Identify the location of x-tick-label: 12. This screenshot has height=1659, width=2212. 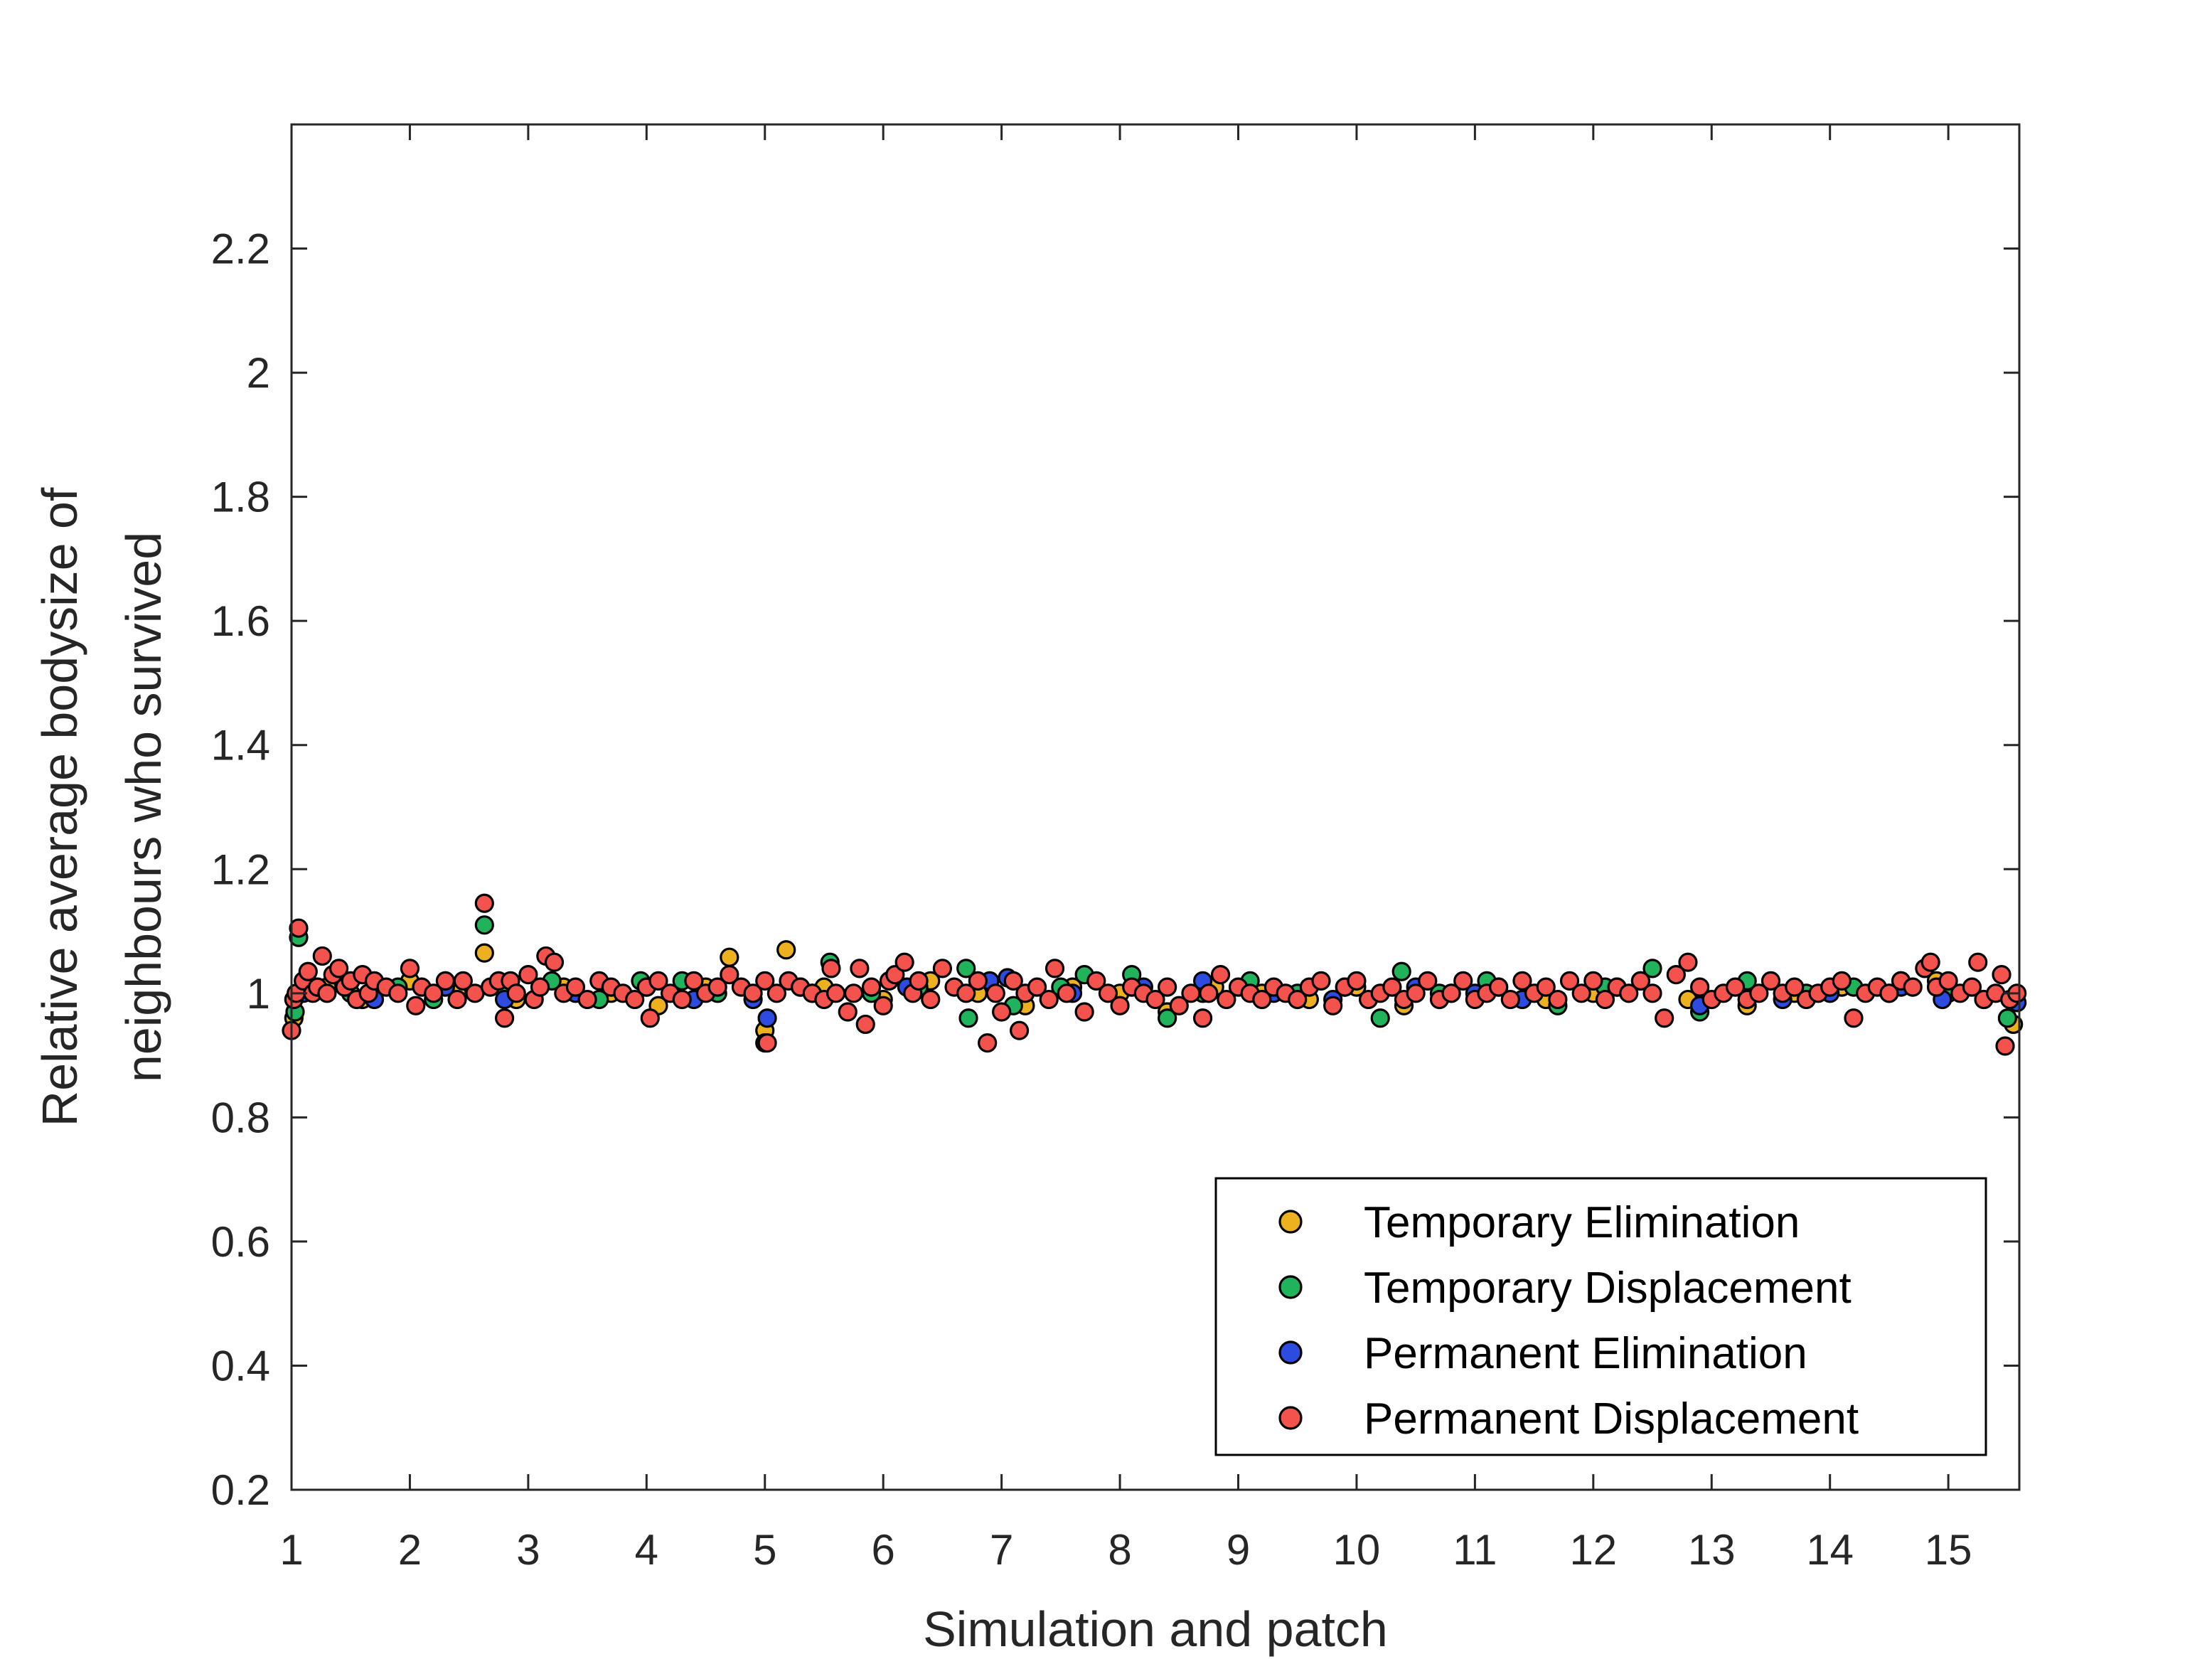
(1593, 1550).